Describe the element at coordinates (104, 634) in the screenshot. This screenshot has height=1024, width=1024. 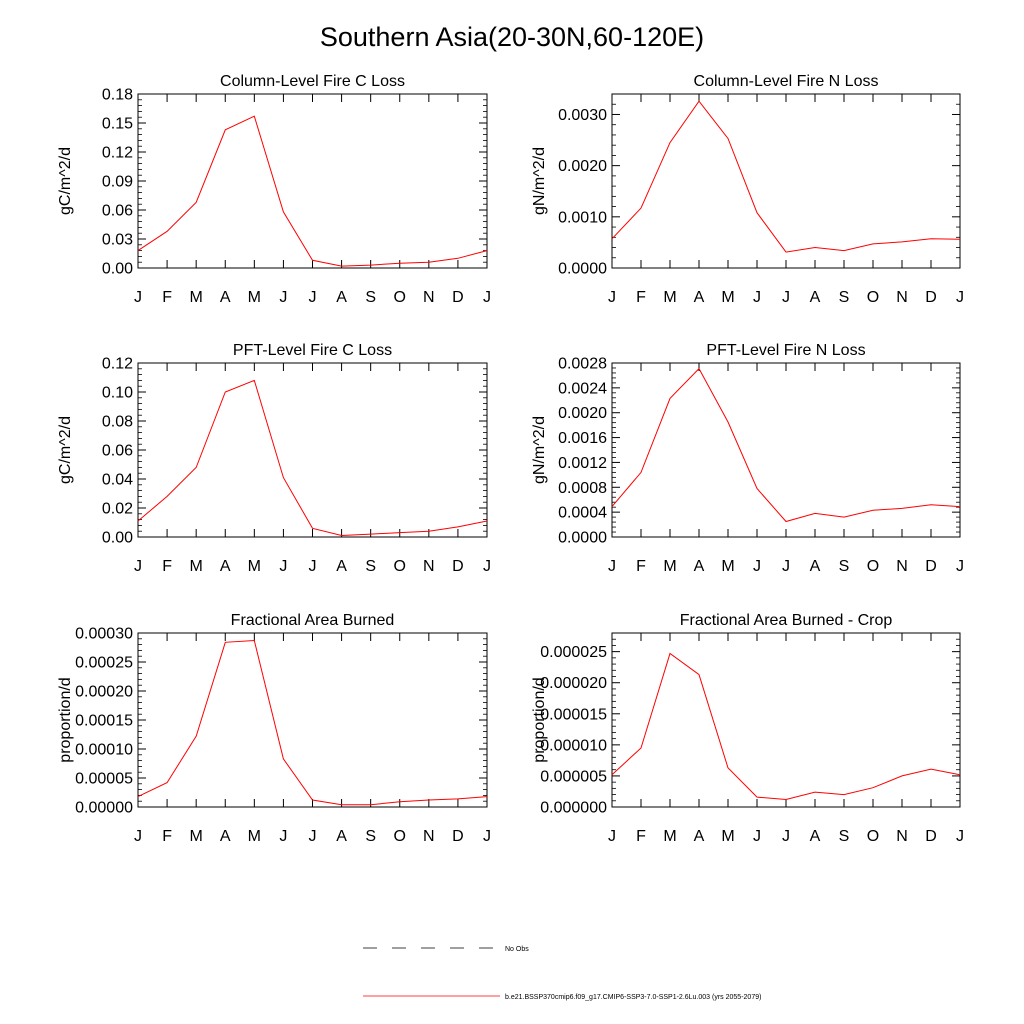
I see `y-tick-label: 0.00030` at that location.